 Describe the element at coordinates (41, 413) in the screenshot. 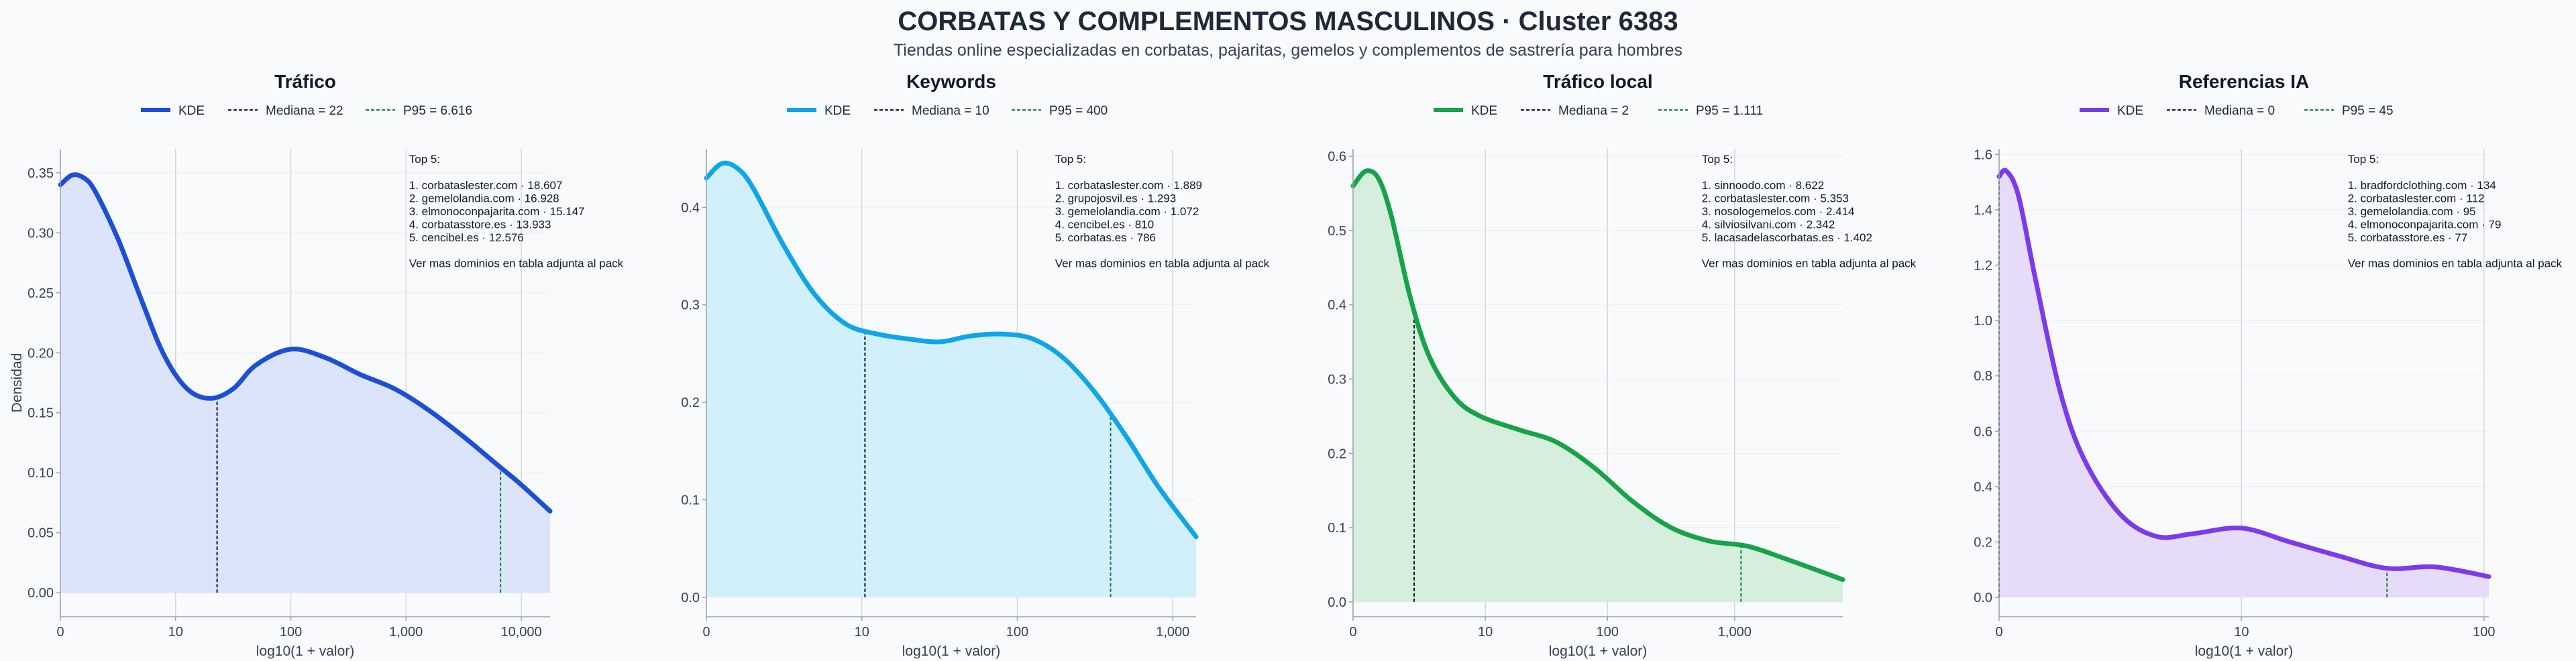

I see `y-tick-label: 0.15` at that location.